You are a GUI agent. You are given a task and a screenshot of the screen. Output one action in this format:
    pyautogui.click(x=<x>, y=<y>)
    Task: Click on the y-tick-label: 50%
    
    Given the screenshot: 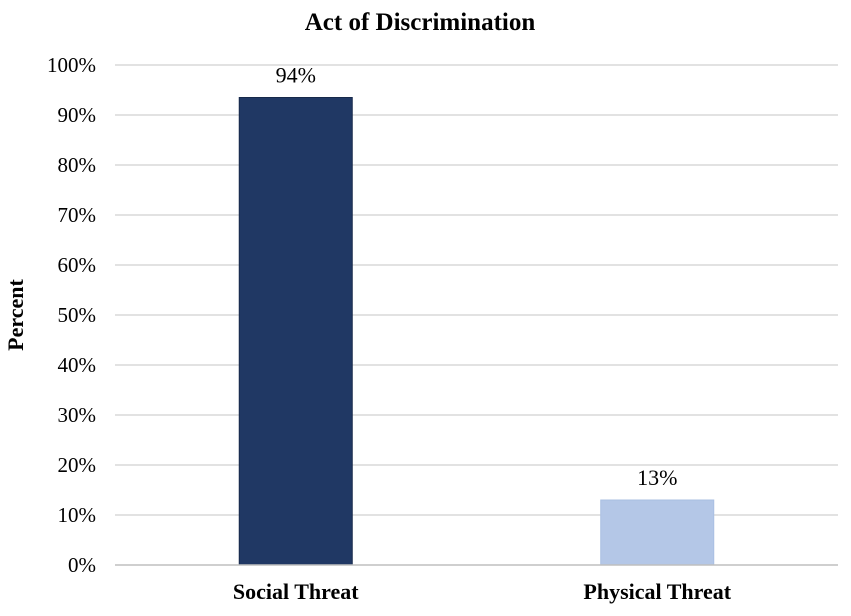 What is the action you would take?
    pyautogui.click(x=77, y=315)
    